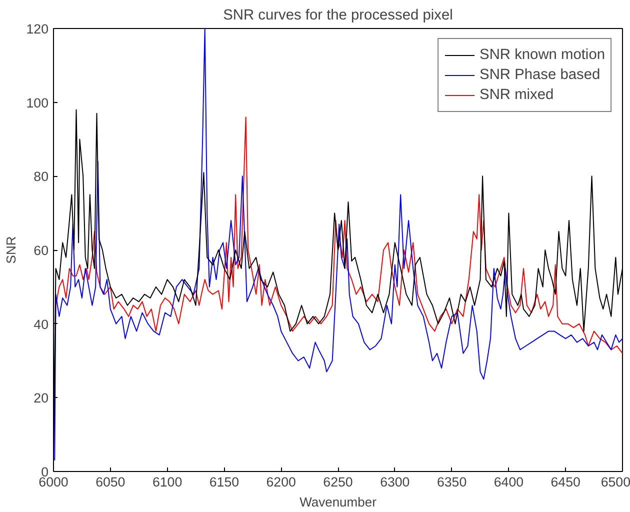 This screenshot has width=630, height=512. I want to click on x-tick-label: 6050, so click(111, 482).